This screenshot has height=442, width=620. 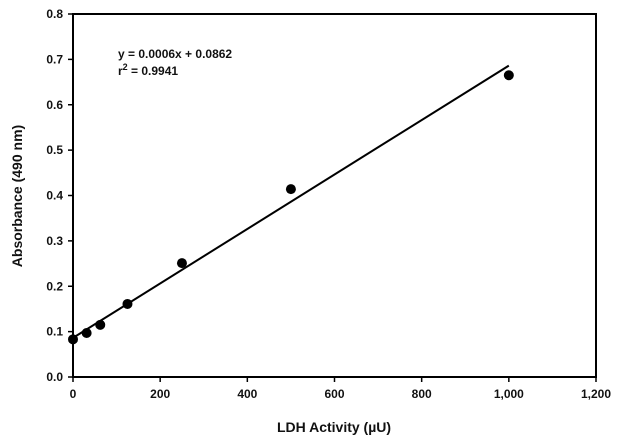 What do you see at coordinates (175, 54) in the screenshot?
I see `equation-label: y = 0.0006x + 0.0862` at bounding box center [175, 54].